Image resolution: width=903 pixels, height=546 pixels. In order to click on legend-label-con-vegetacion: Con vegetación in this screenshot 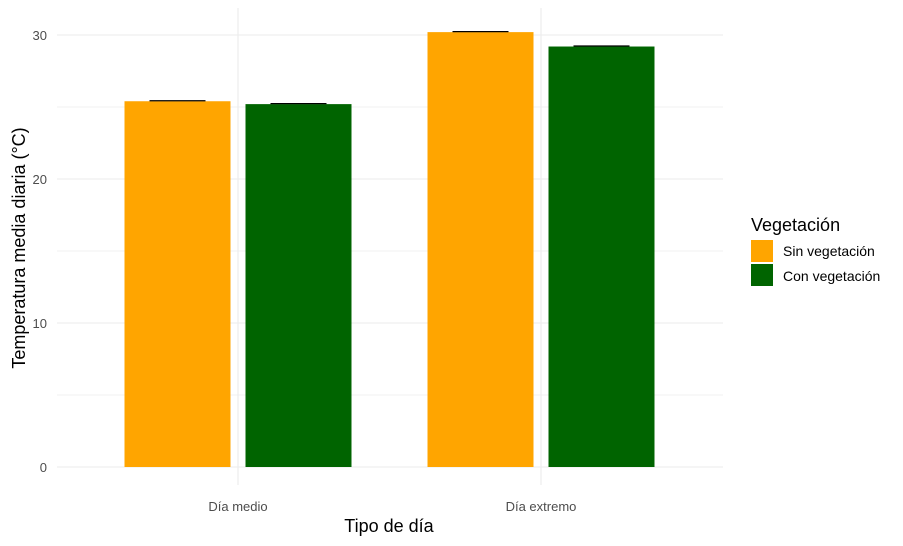, I will do `click(831, 276)`.